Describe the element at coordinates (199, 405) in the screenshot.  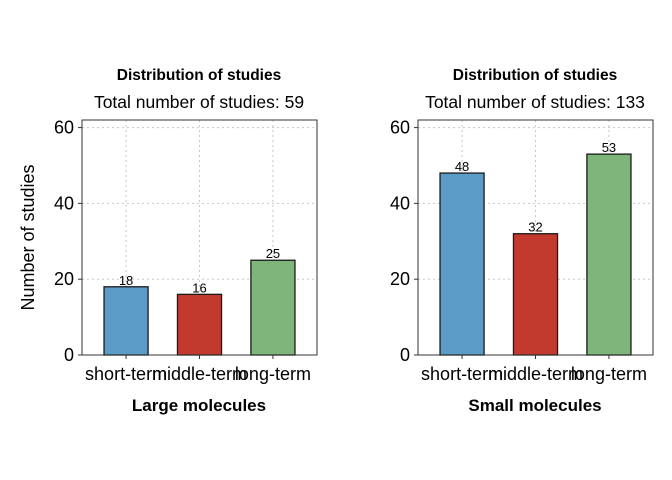
I see `x-axis-label: Large molecules` at that location.